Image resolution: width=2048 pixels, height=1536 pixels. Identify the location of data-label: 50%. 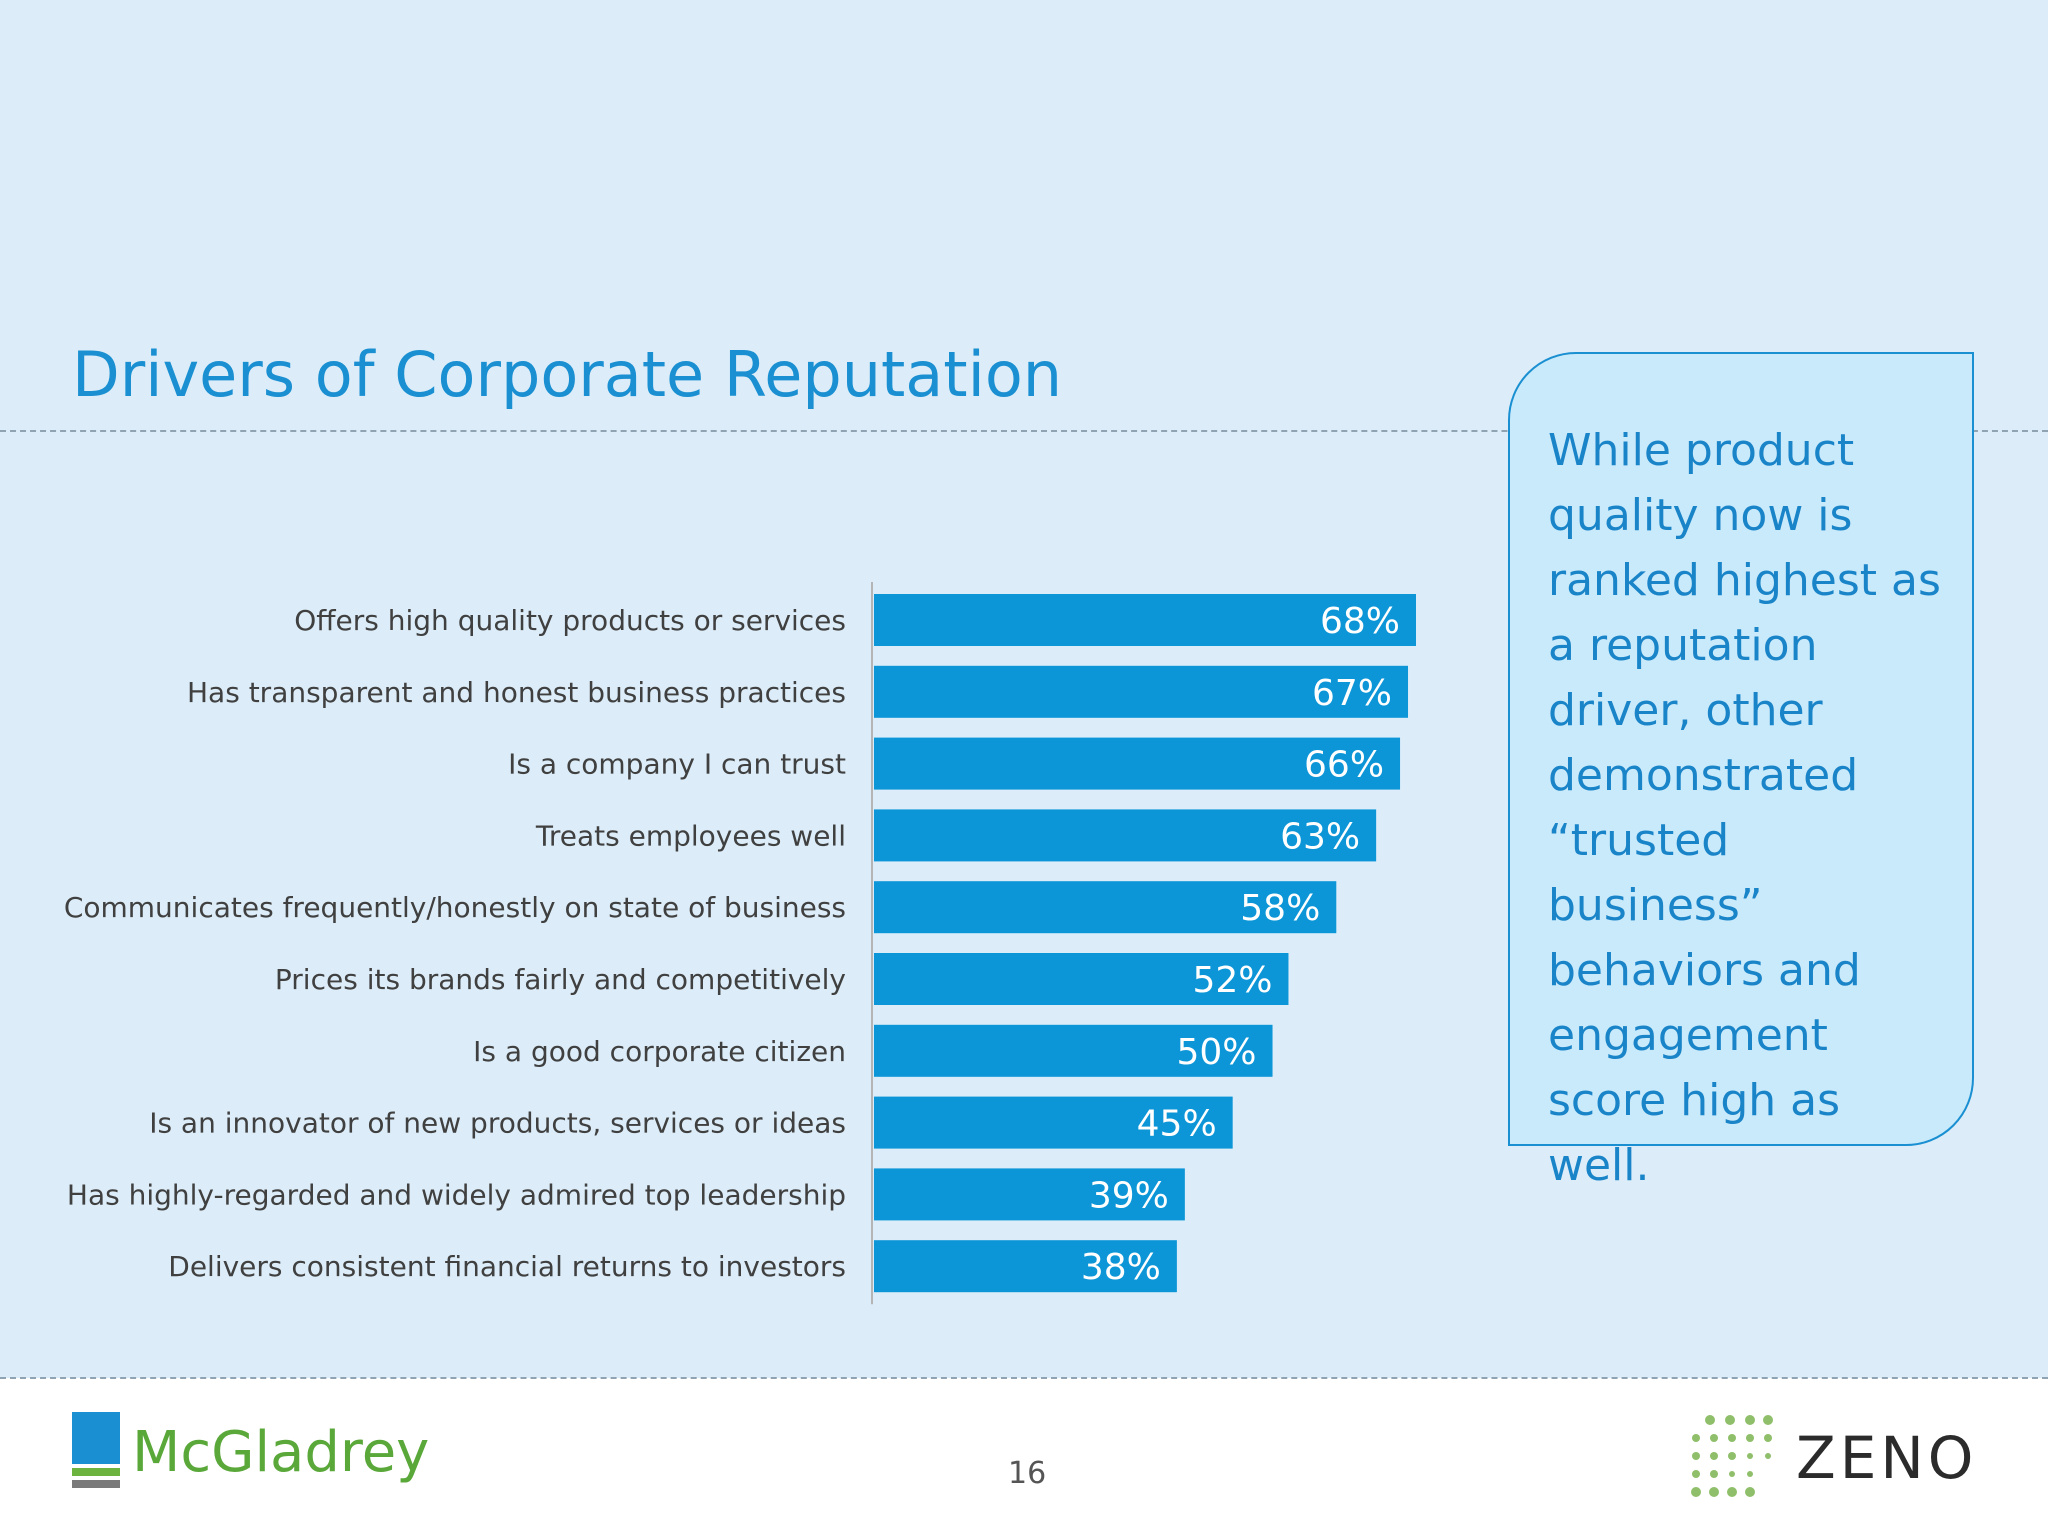
(1217, 1052).